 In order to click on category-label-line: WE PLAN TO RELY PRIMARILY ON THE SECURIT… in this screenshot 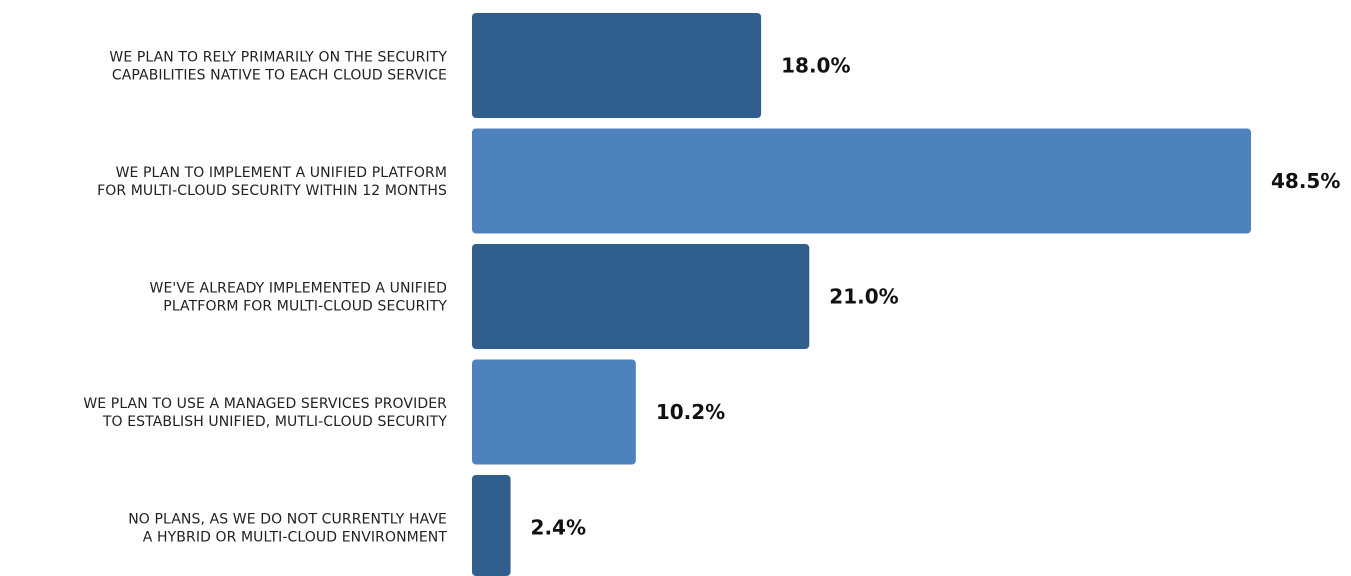, I will do `click(278, 58)`.